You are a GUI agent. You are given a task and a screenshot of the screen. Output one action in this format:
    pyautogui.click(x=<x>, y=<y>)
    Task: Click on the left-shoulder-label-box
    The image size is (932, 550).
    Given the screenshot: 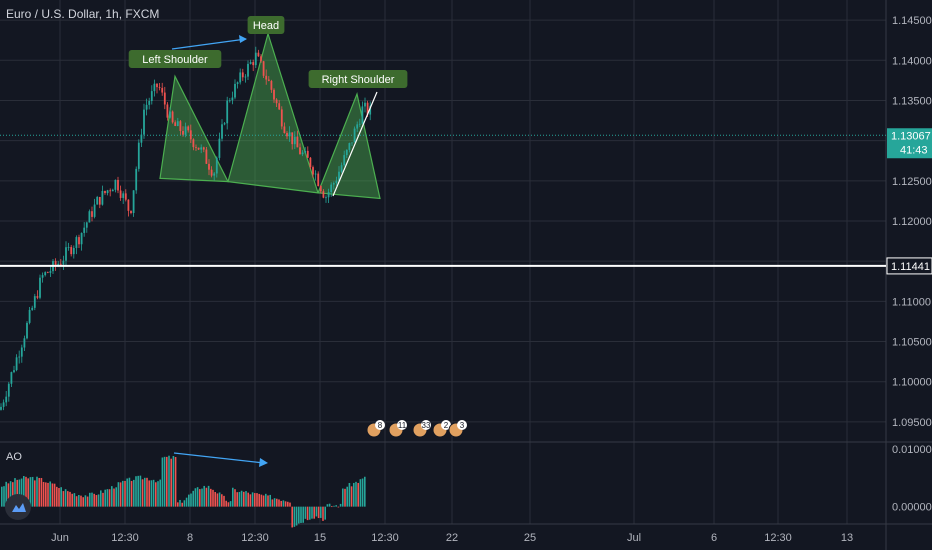 What is the action you would take?
    pyautogui.click(x=175, y=59)
    